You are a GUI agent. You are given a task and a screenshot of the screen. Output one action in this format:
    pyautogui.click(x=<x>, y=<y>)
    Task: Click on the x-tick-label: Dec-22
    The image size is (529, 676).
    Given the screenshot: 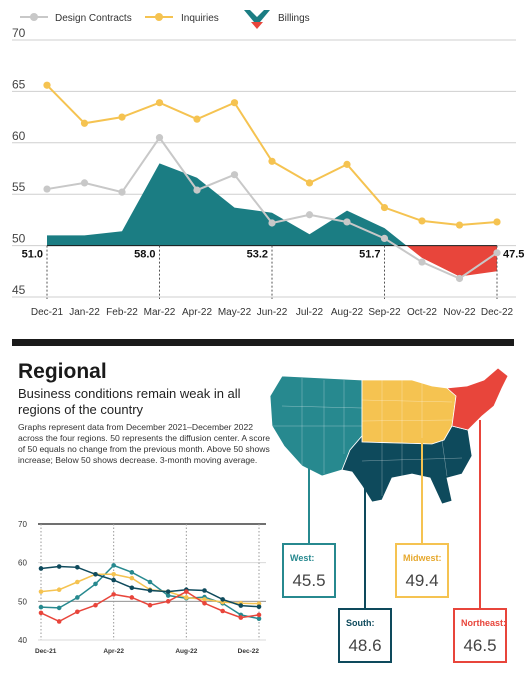 What is the action you would take?
    pyautogui.click(x=497, y=312)
    